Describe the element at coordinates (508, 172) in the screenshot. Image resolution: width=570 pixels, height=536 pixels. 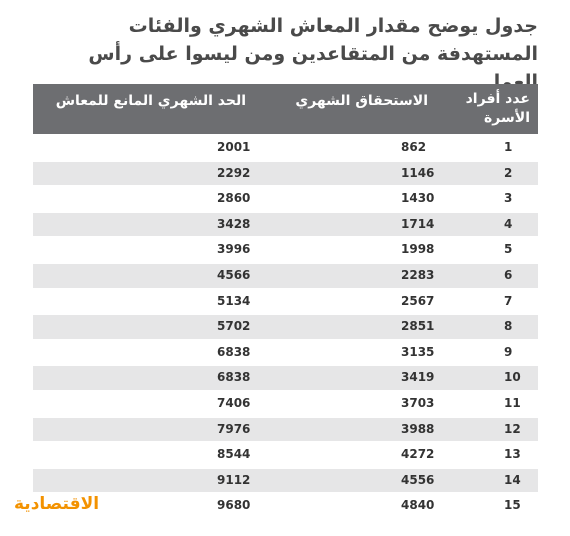
I see `family-members-cell: 2` at that location.